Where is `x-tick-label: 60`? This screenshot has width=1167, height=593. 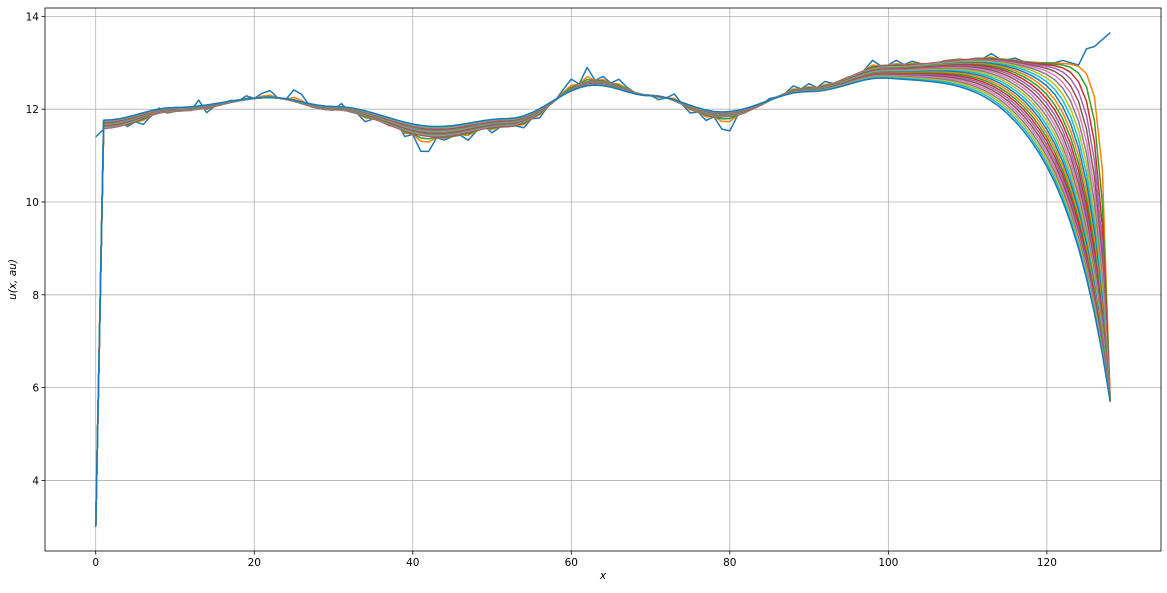
x-tick-label: 60 is located at coordinates (571, 563).